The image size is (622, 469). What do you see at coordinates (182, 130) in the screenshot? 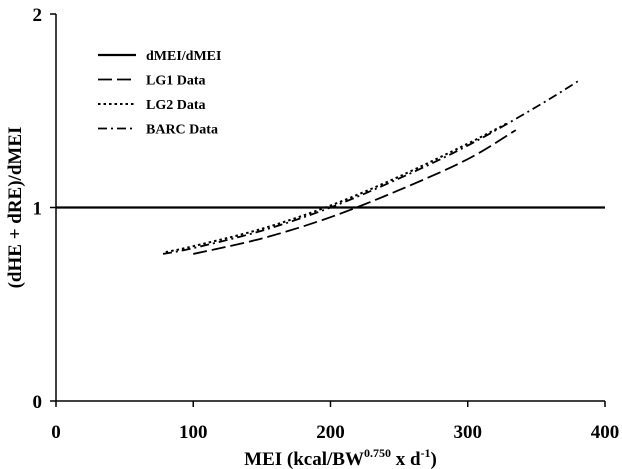
I see `legend-label: BARC Data` at bounding box center [182, 130].